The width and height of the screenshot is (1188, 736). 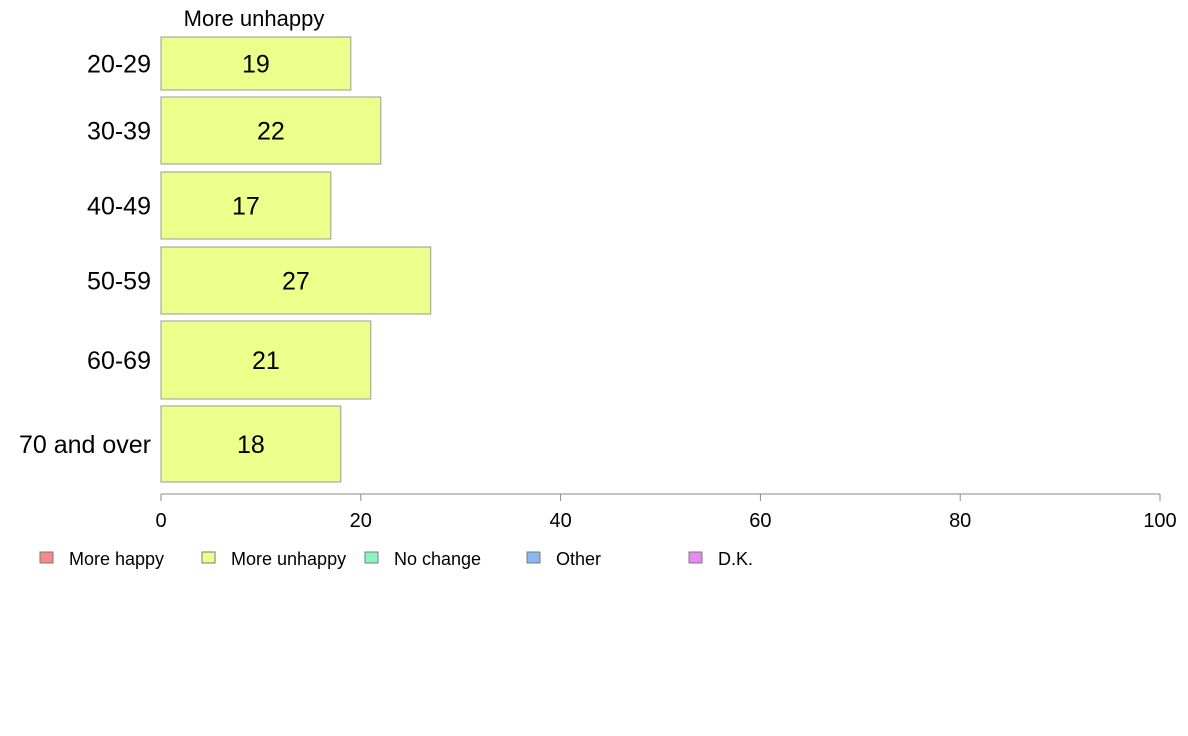 What do you see at coordinates (960, 521) in the screenshot?
I see `tick-label: 80` at bounding box center [960, 521].